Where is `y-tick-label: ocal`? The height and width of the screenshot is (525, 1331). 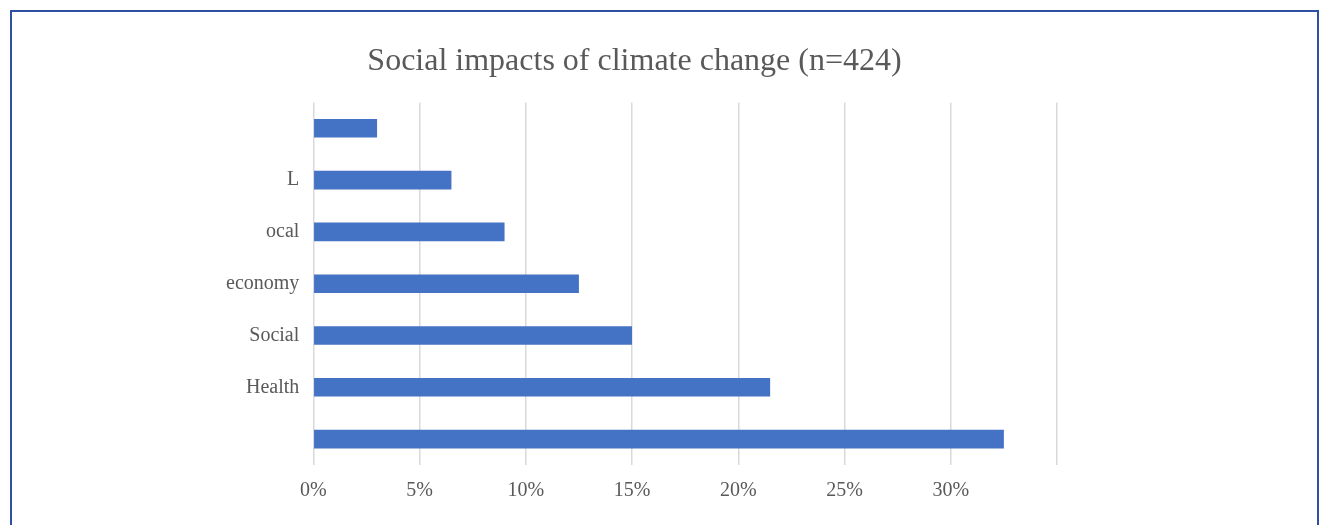
y-tick-label: ocal is located at coordinates (283, 230).